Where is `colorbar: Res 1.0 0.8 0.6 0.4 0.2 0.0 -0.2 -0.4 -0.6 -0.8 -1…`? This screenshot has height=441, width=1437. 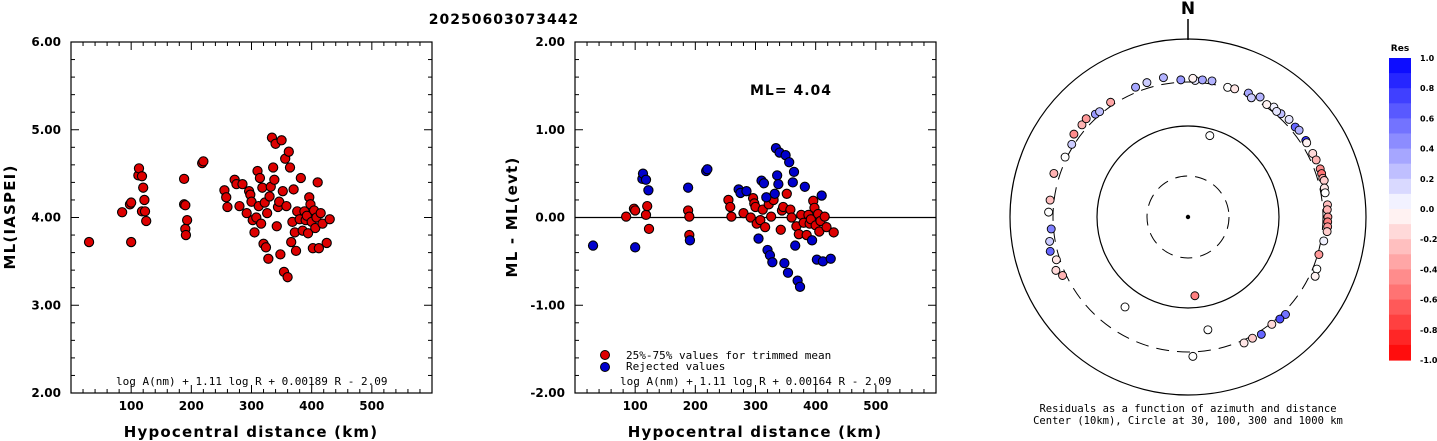
colorbar: Res 1.0 0.8 0.6 0.4 0.2 0.0 -0.2 -0.4 -0.6 -0.8 -1… is located at coordinates (1413, 204).